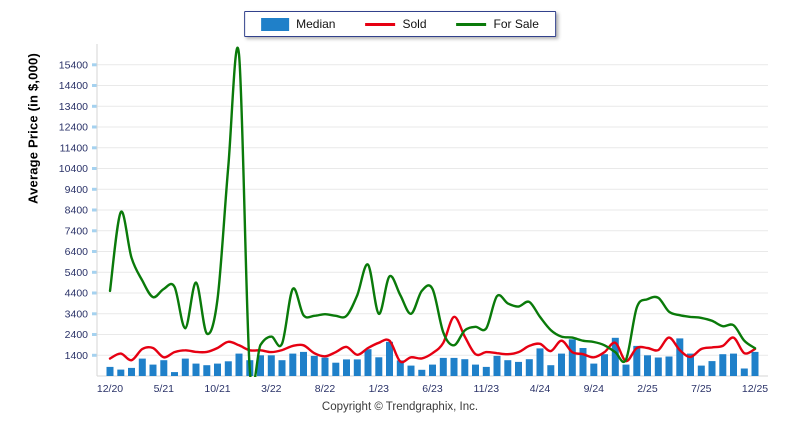  Describe the element at coordinates (77, 294) in the screenshot. I see `y-tick-label: 4400` at that location.